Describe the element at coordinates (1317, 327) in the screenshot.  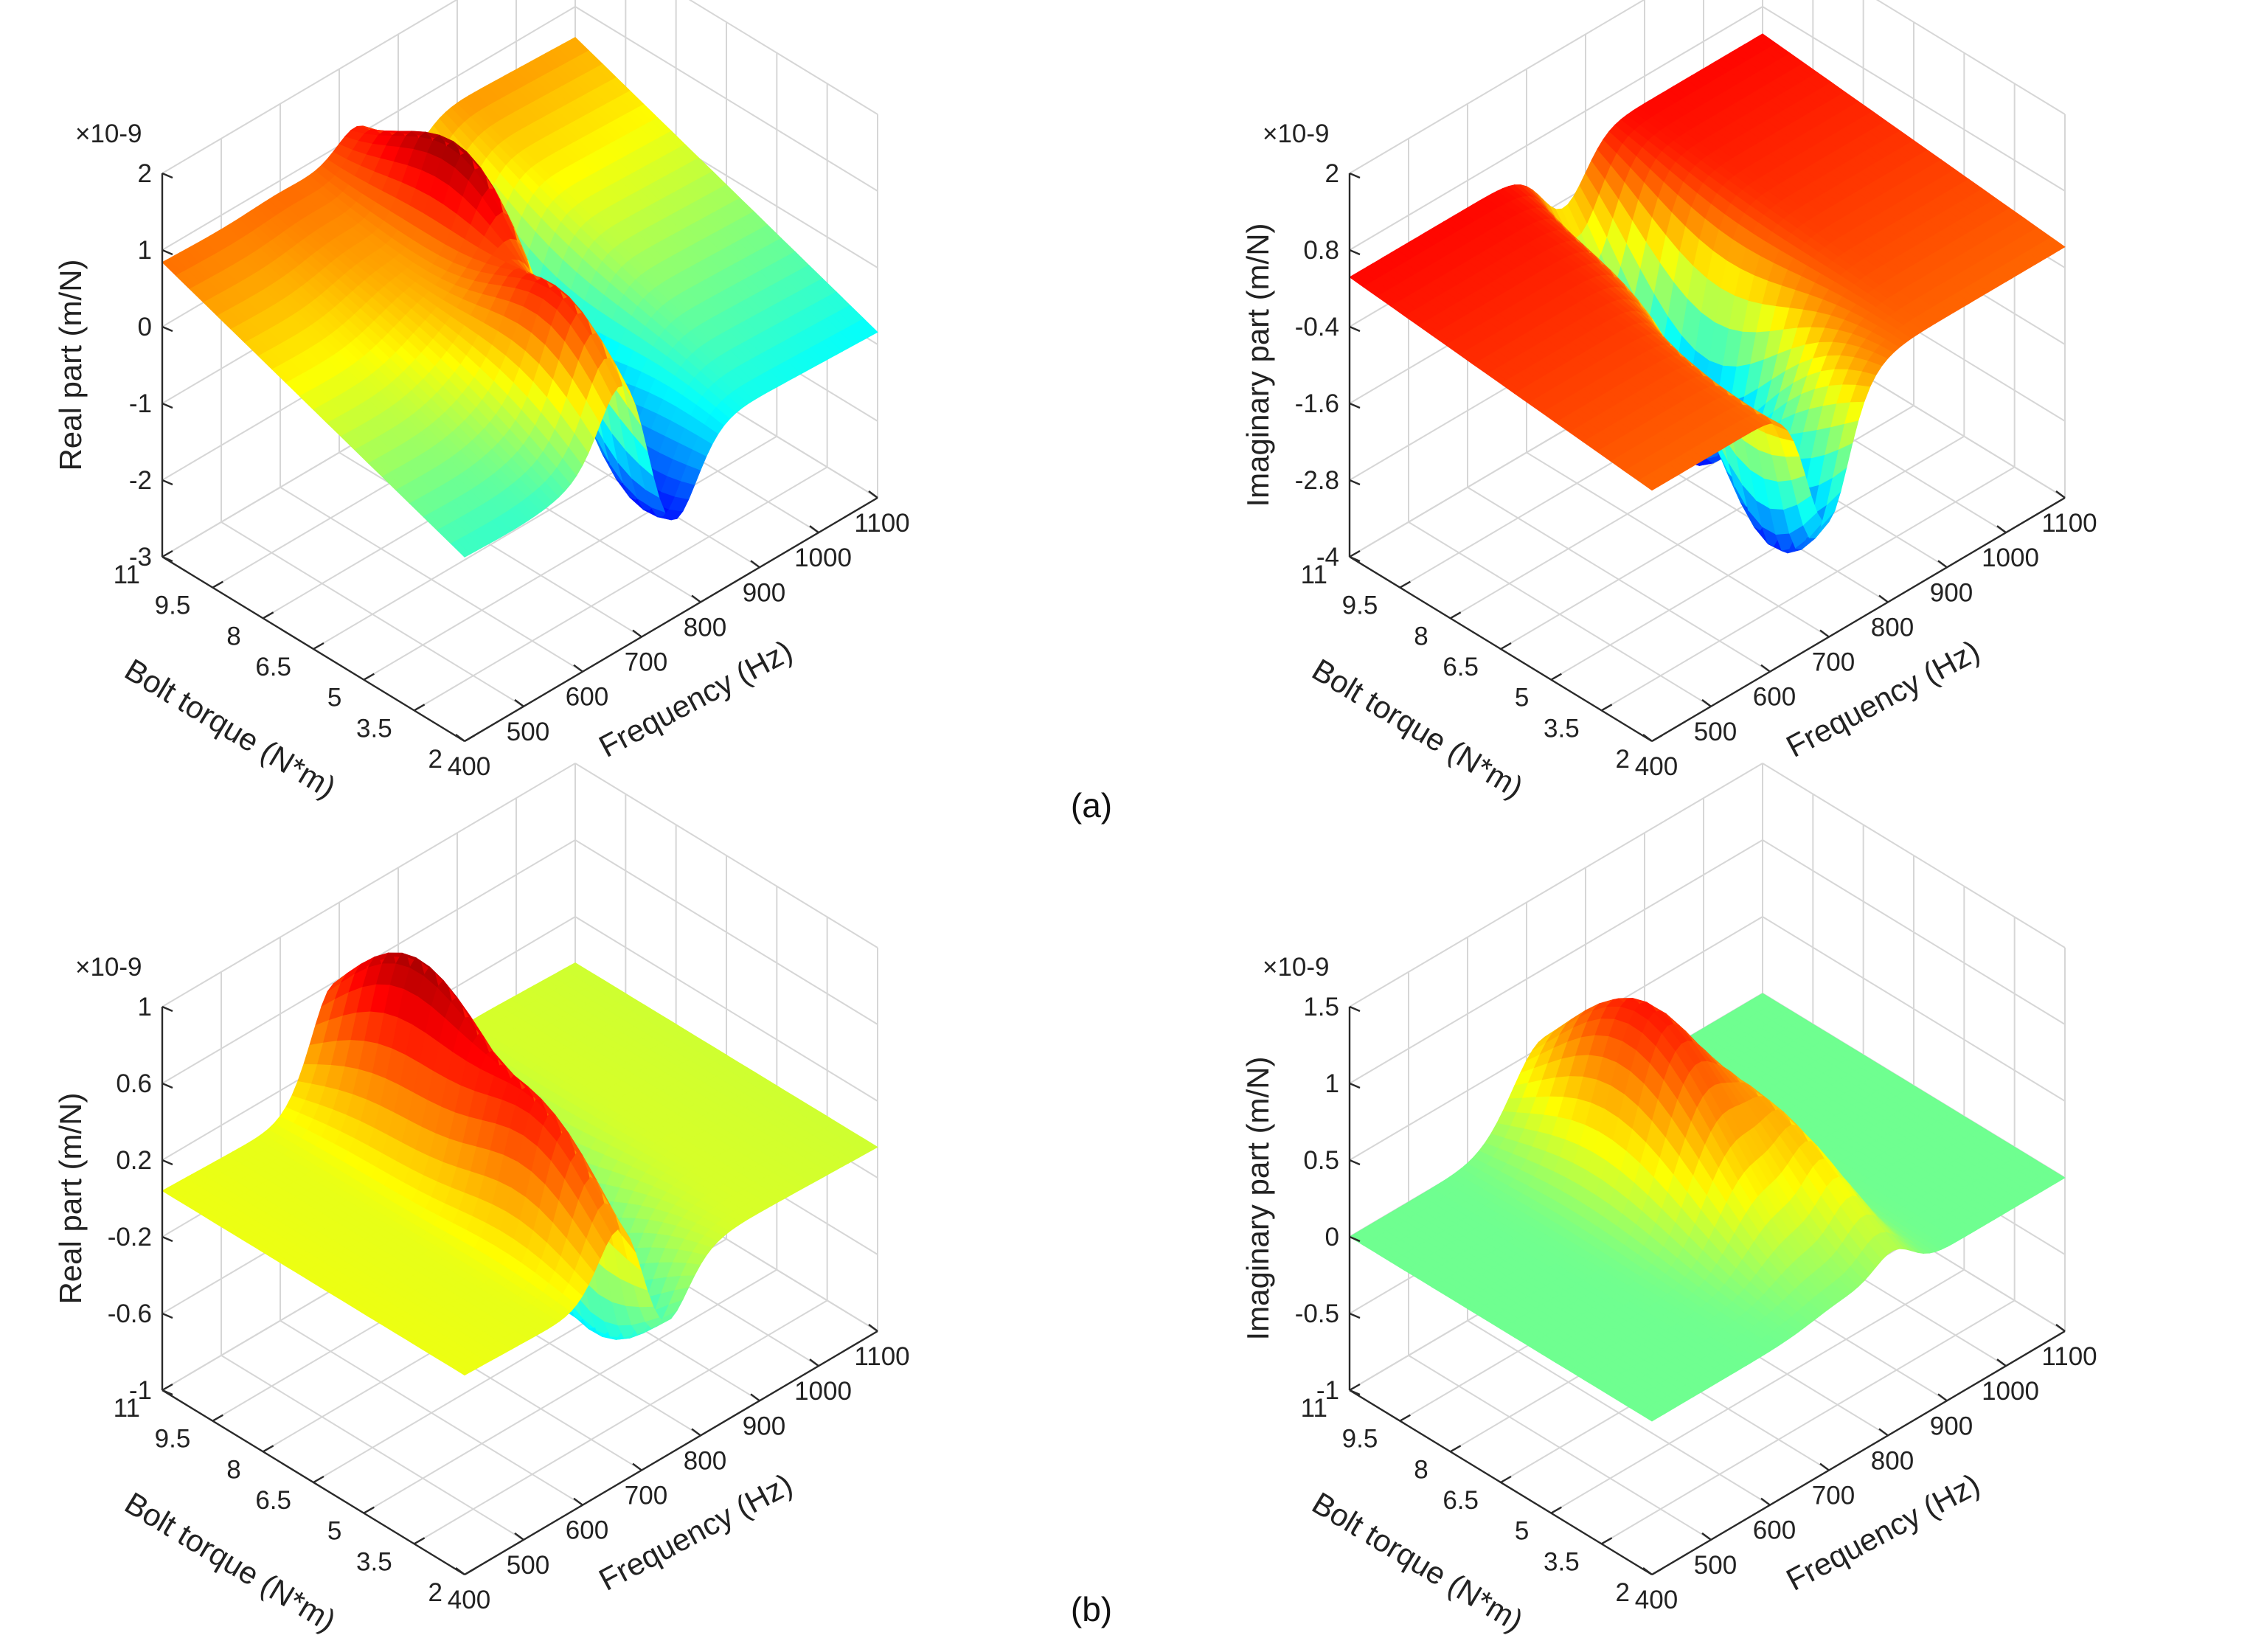
I see `z-tick-label: -0.4` at that location.